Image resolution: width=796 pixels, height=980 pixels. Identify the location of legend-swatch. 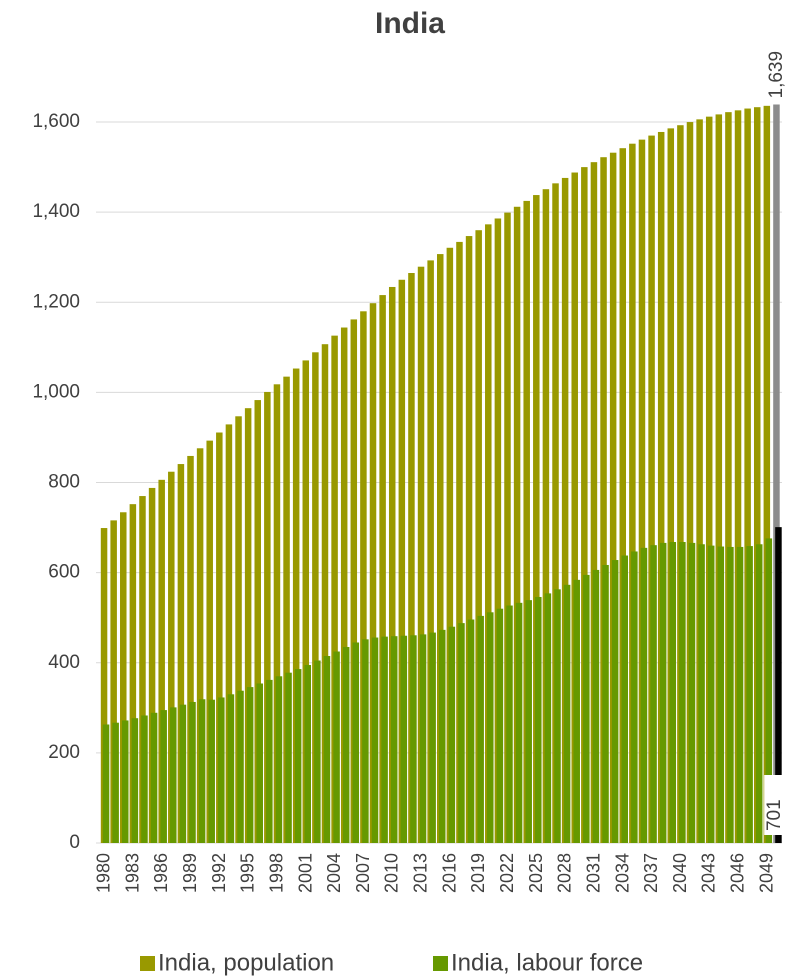
(440, 963).